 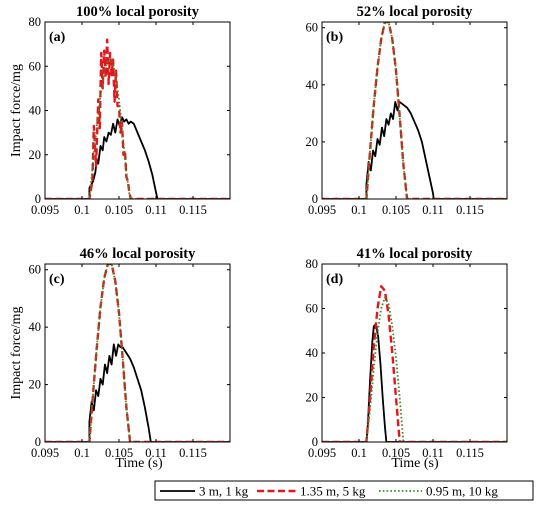 What do you see at coordinates (462, 491) in the screenshot?
I see `legend-label-0-95m: 0.95 m, 10 kg` at bounding box center [462, 491].